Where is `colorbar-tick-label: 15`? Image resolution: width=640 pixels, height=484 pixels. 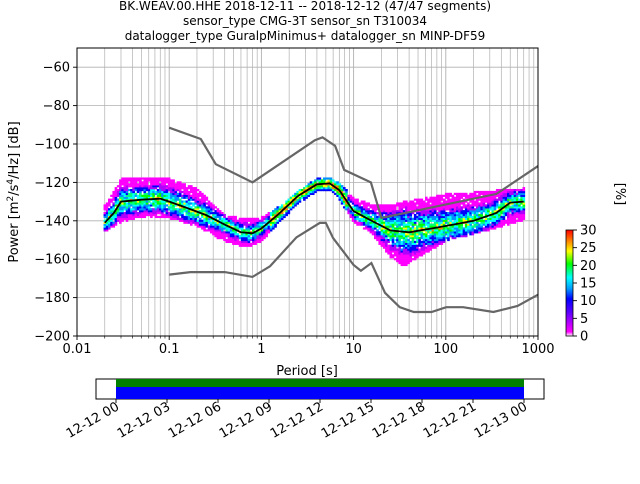
colorbar-tick-label: 15 is located at coordinates (588, 284).